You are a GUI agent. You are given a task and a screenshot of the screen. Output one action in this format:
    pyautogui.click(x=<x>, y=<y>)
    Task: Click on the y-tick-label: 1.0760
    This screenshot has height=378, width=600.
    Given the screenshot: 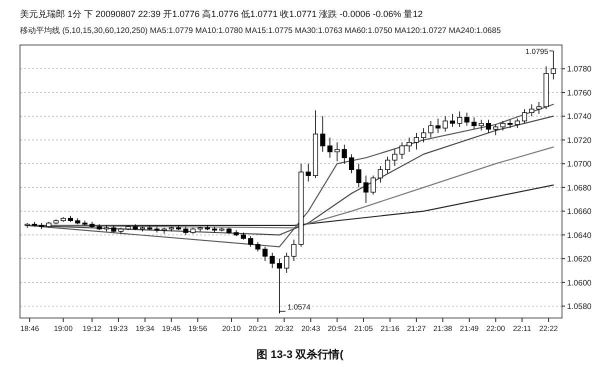 What is the action you would take?
    pyautogui.click(x=579, y=93)
    